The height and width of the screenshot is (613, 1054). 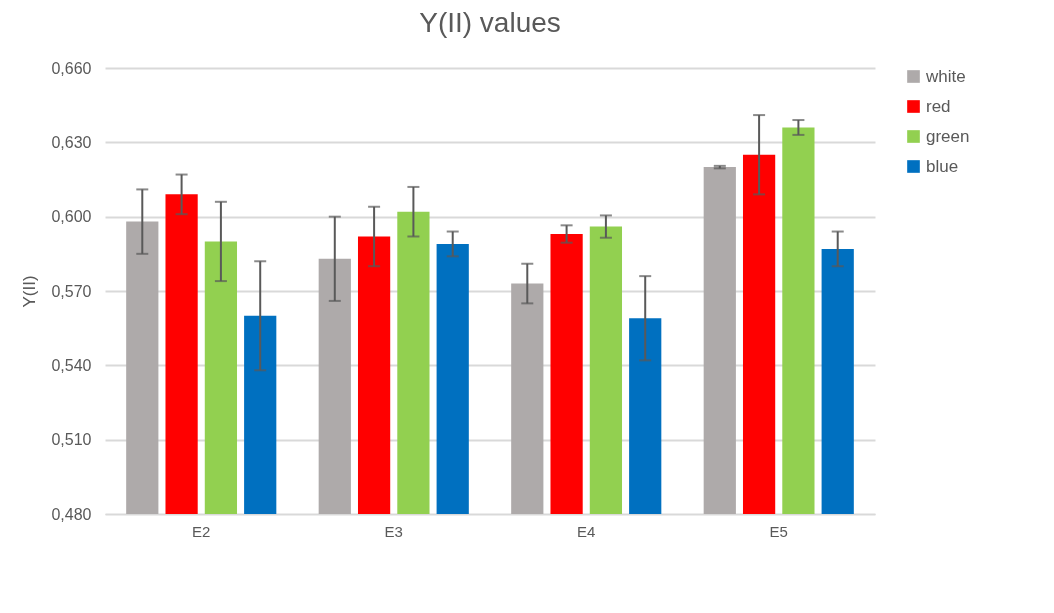 What do you see at coordinates (948, 136) in the screenshot?
I see `legend-label: green` at bounding box center [948, 136].